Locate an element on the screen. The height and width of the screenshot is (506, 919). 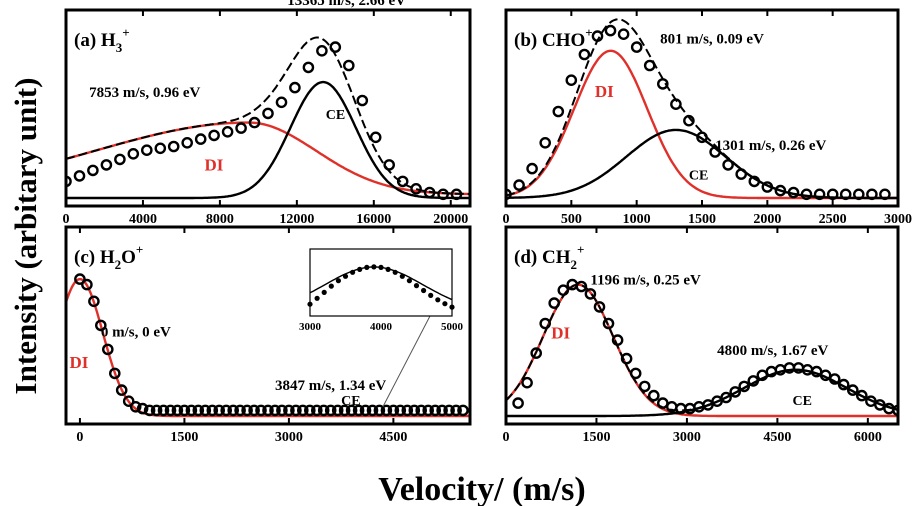
panel-c-annotation-value: 0 m/s, 0 eV is located at coordinates (136, 332).